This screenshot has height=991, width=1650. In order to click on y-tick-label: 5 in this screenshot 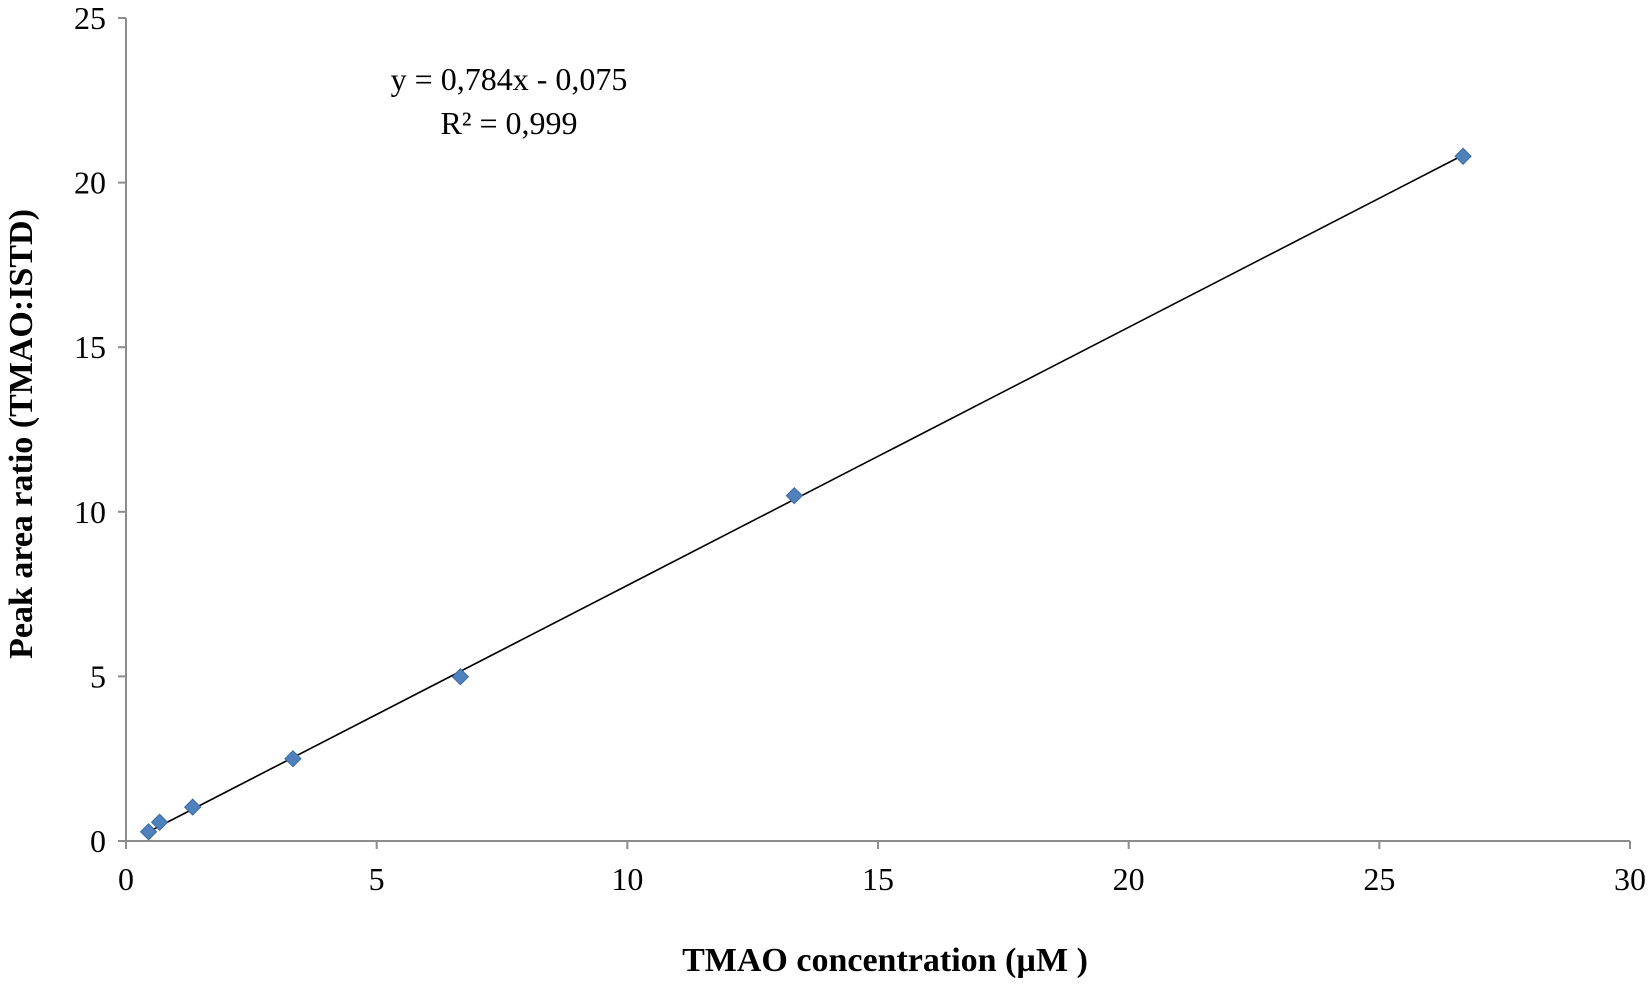, I will do `click(98, 676)`.